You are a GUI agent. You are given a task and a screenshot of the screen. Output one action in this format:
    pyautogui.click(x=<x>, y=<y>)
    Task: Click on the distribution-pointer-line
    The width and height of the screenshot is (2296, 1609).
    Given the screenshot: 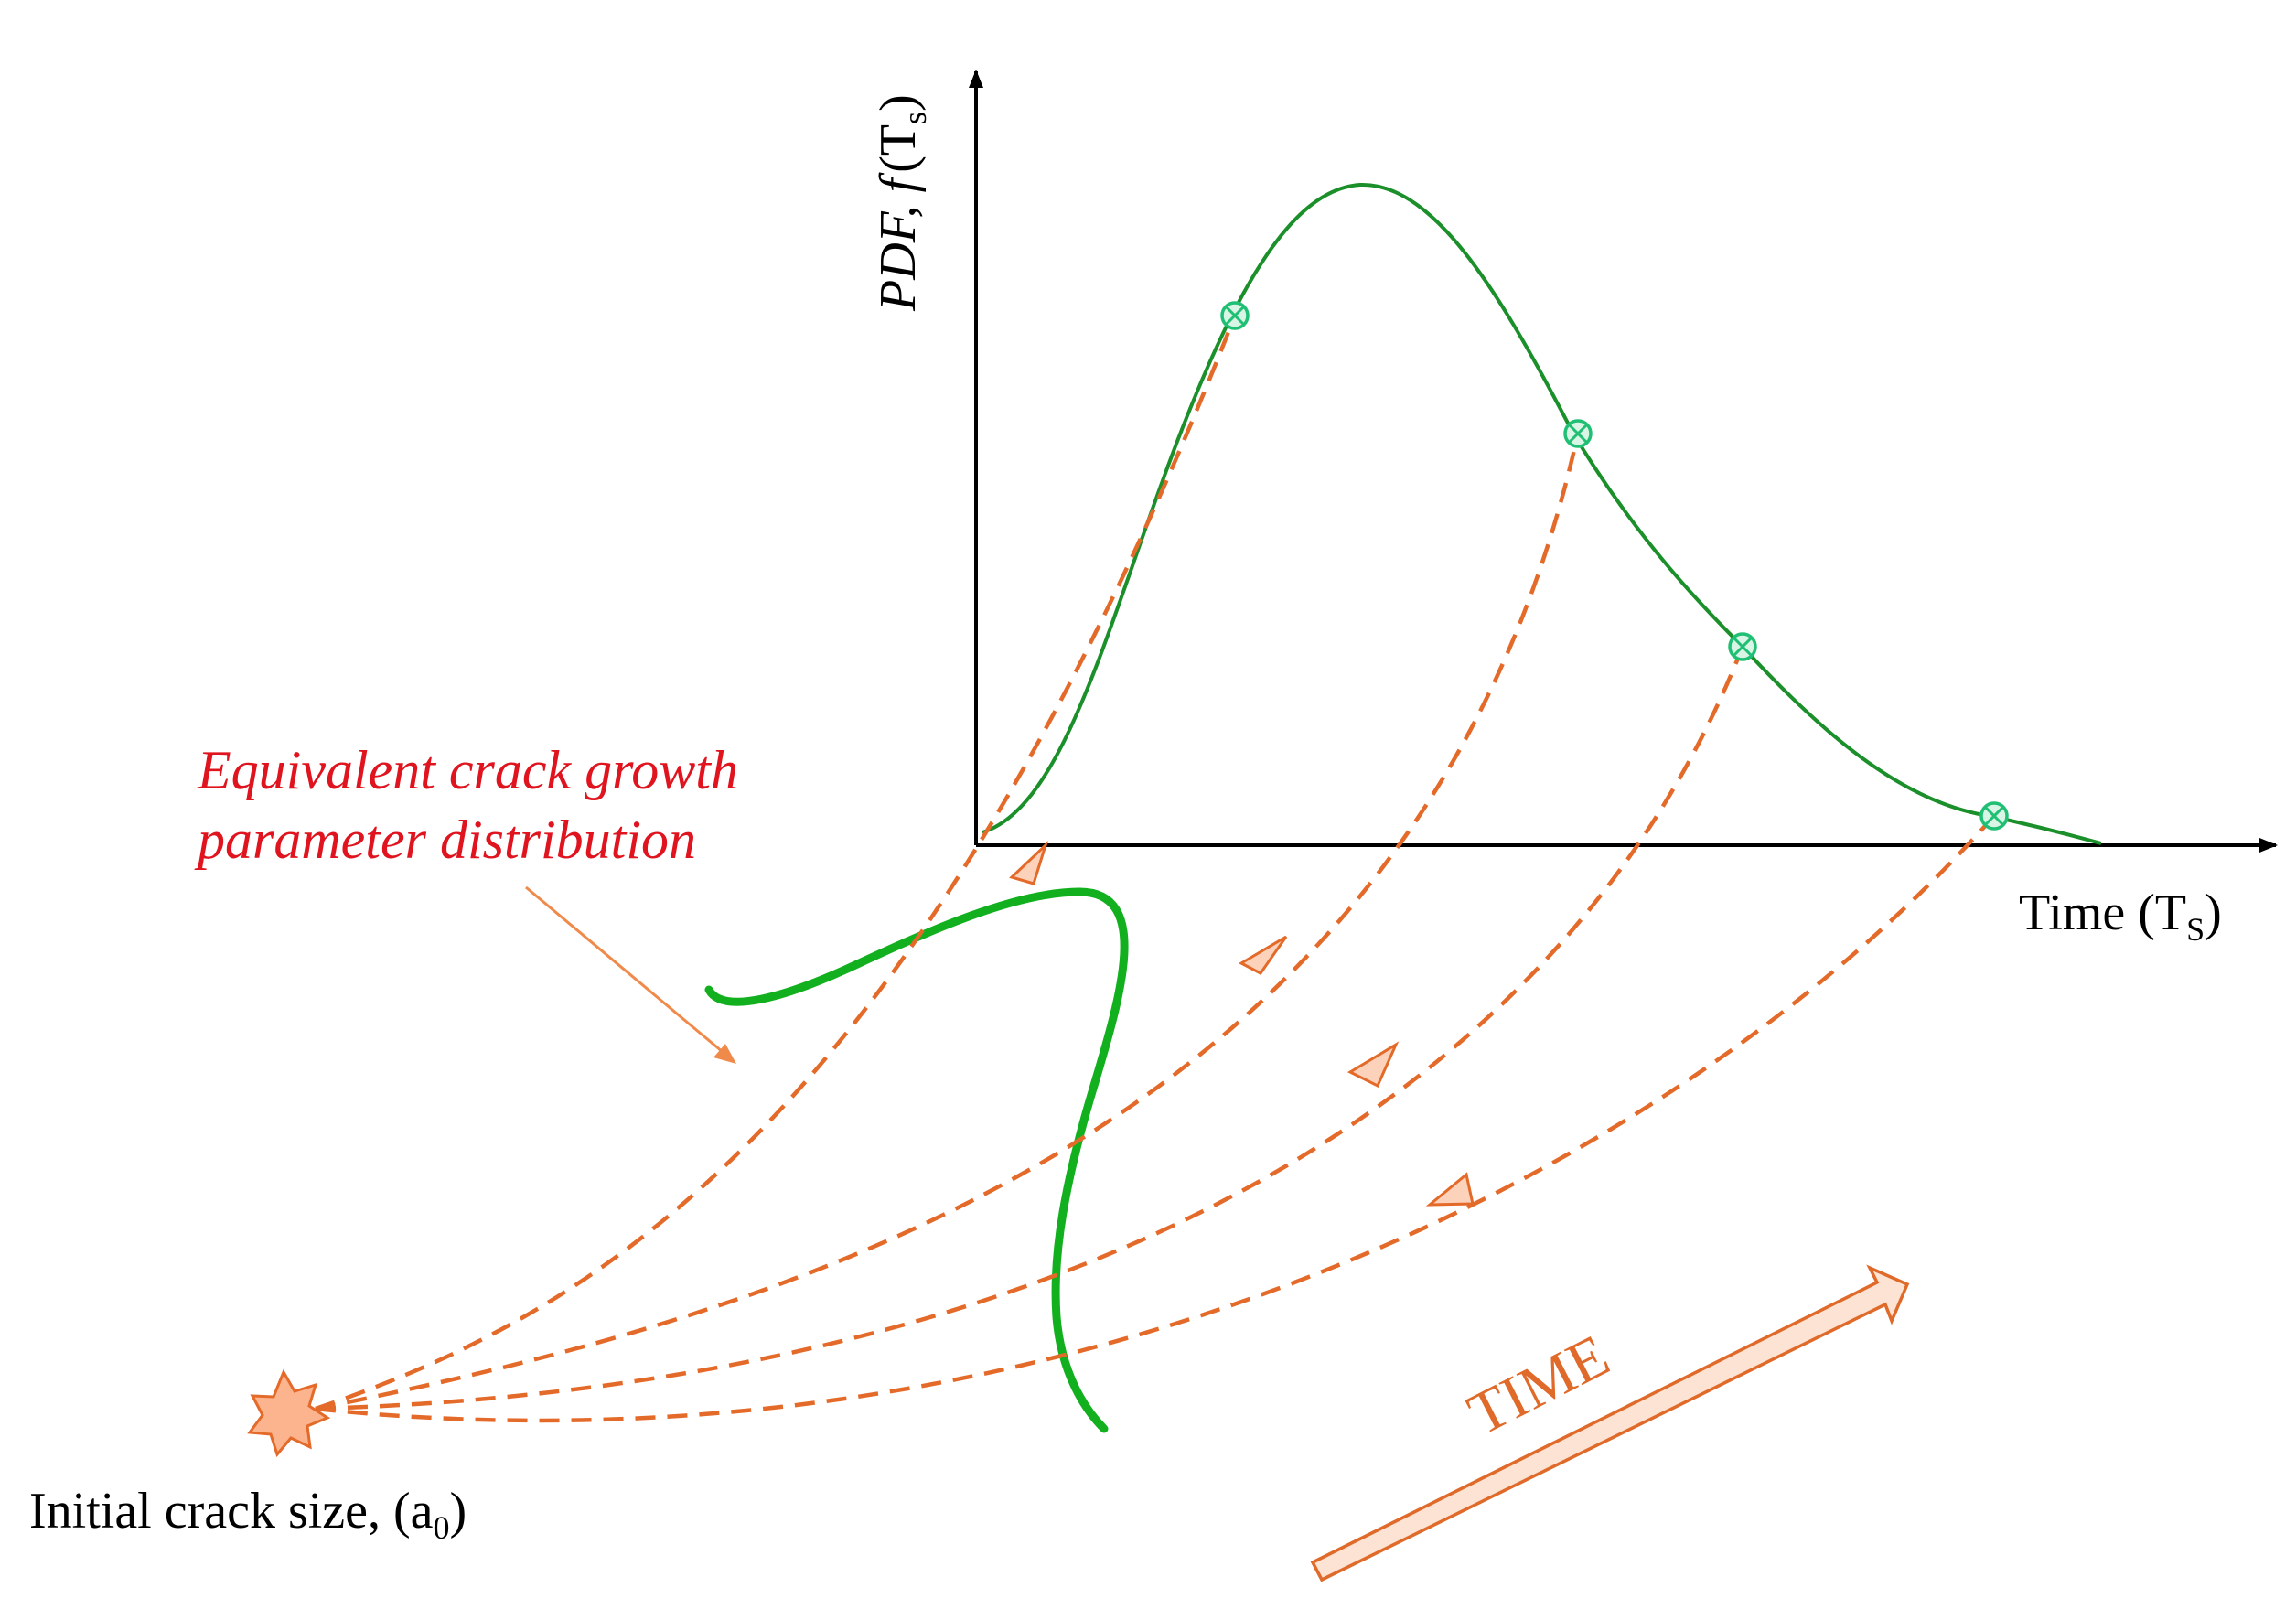 What is the action you would take?
    pyautogui.click(x=624, y=969)
    